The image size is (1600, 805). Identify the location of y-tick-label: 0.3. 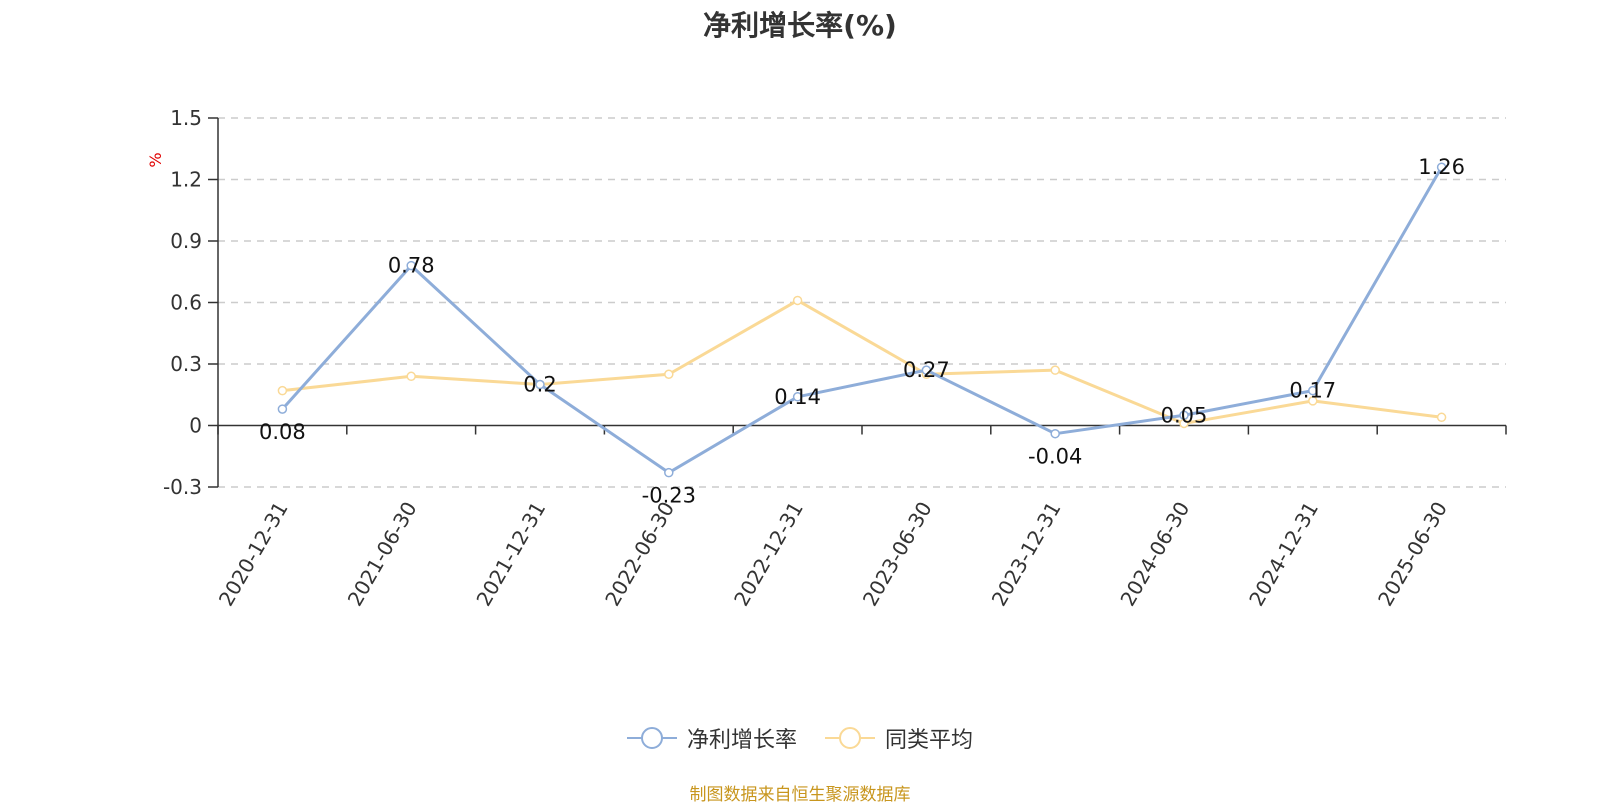
(186, 364).